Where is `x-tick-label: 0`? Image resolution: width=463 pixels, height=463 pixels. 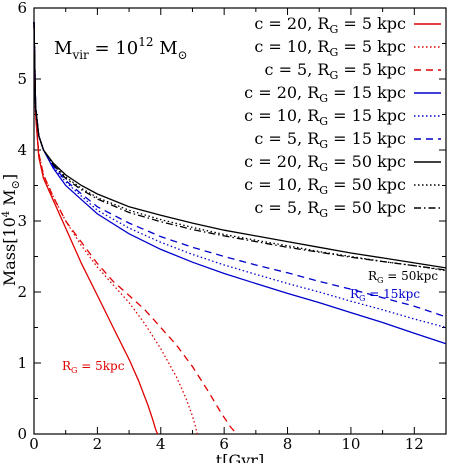
x-tick-label: 0 is located at coordinates (34, 444).